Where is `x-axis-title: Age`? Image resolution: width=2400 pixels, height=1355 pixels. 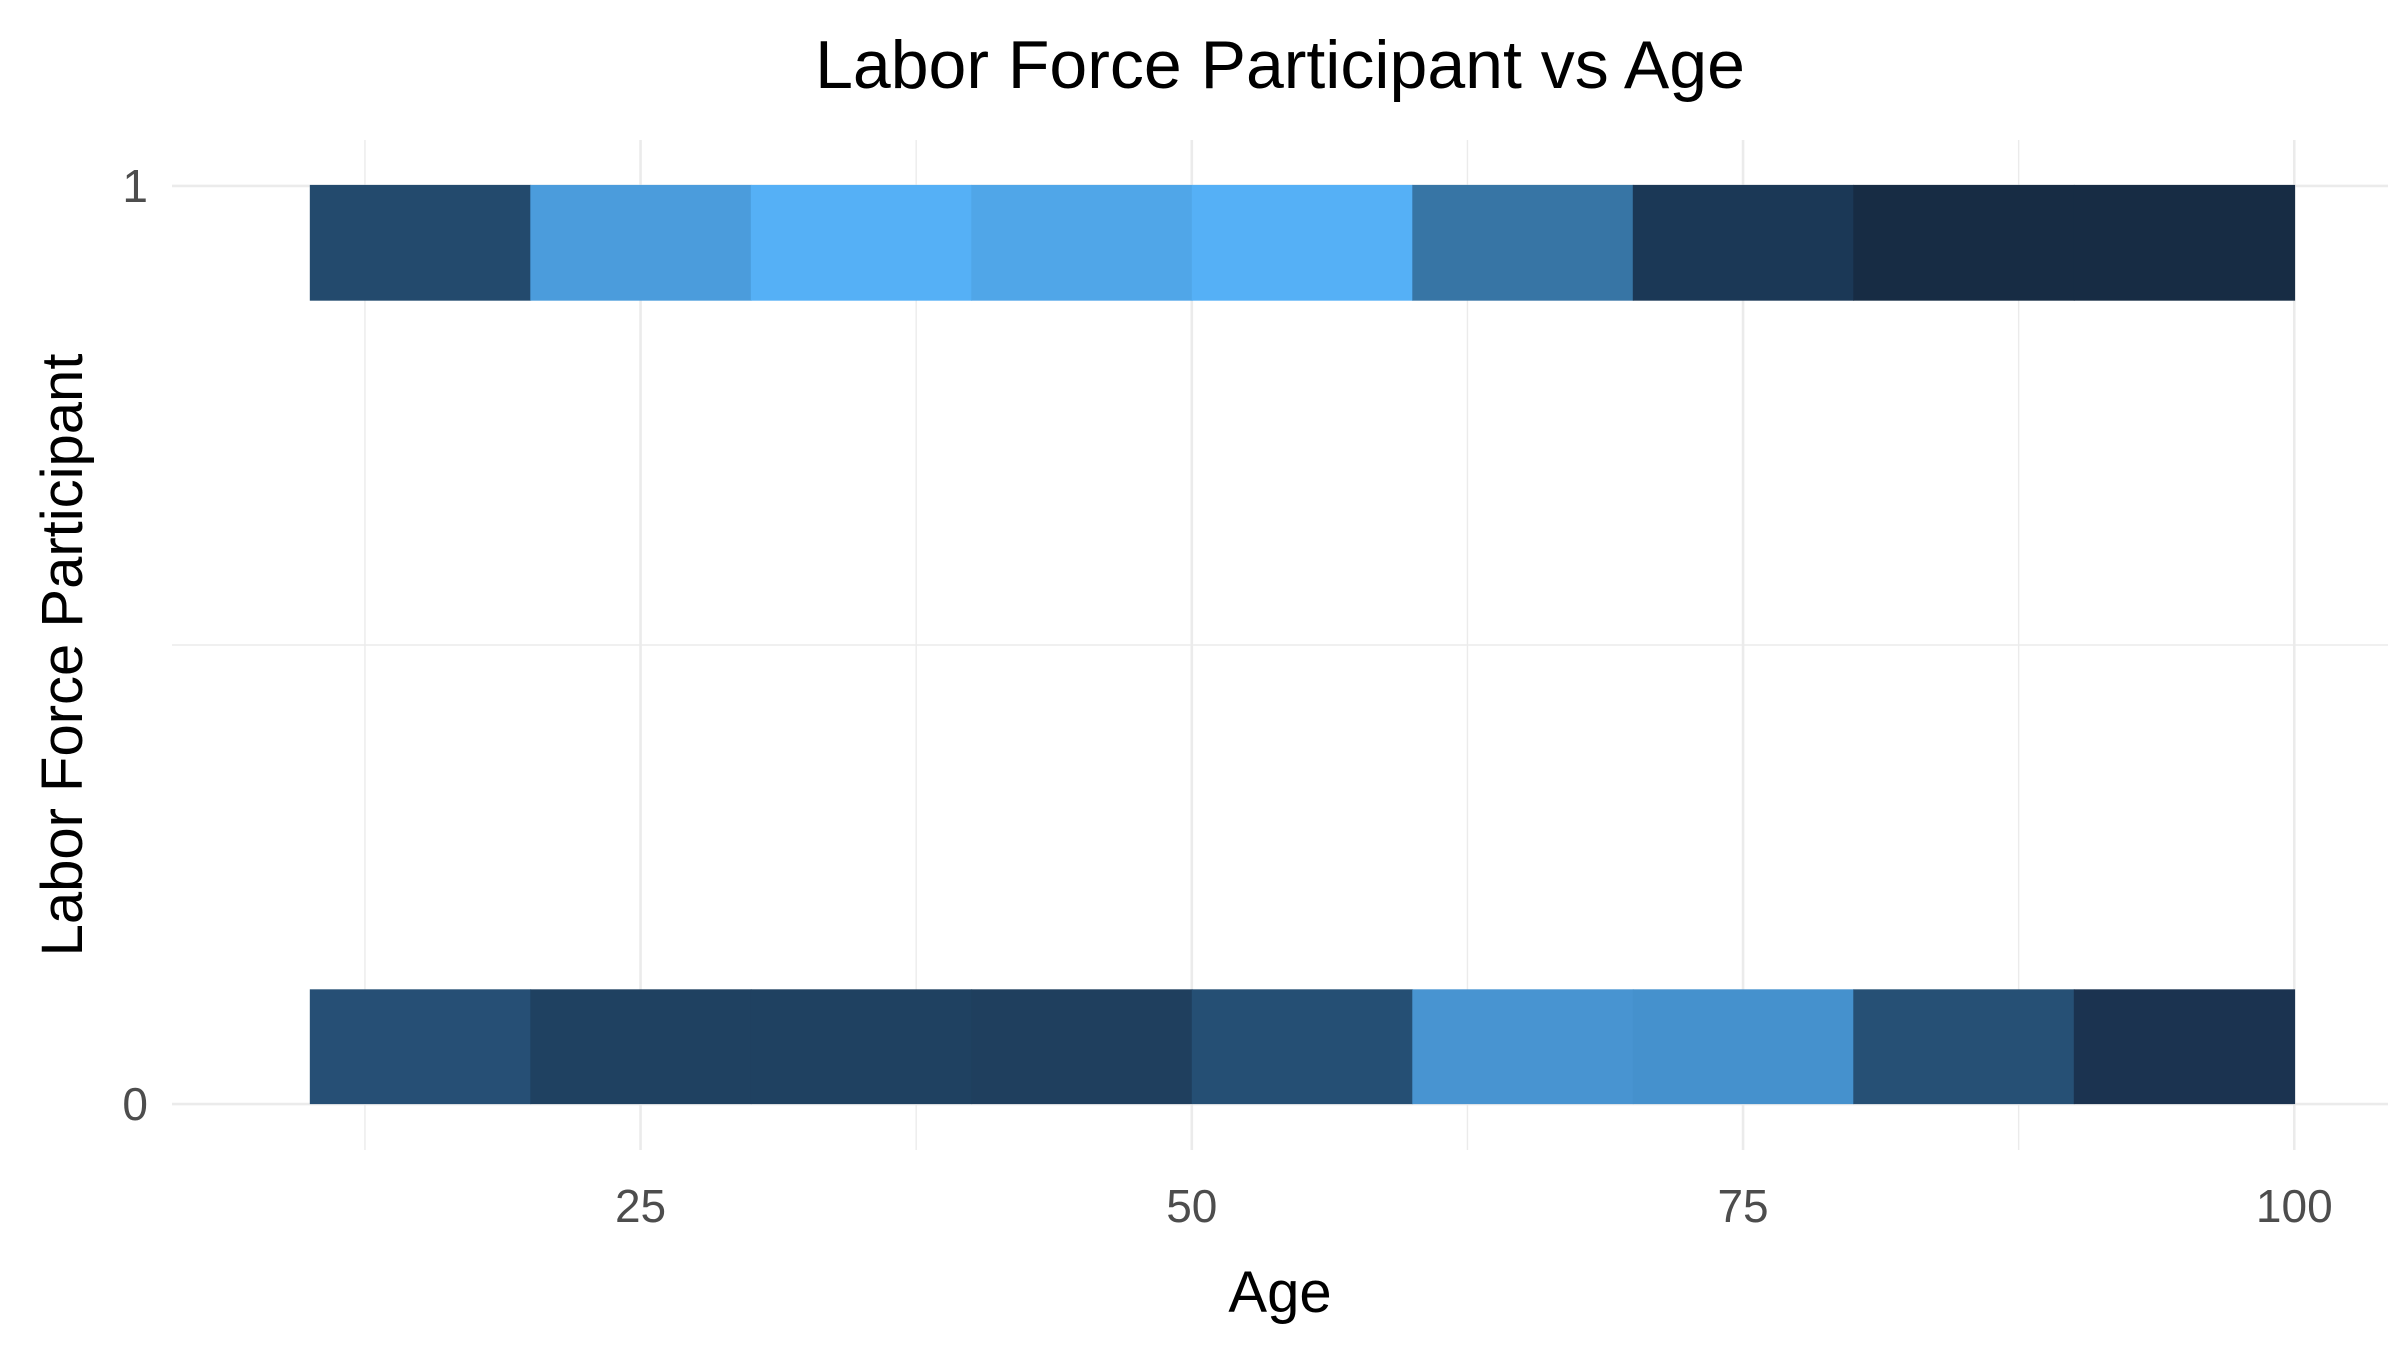 x-axis-title: Age is located at coordinates (1279, 1292).